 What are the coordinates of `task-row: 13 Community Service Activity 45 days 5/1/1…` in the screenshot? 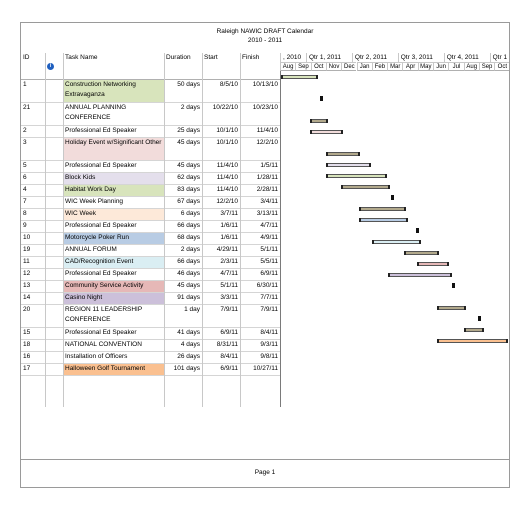 It's located at (150, 286).